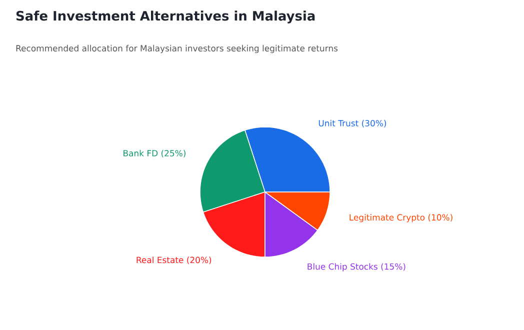 Image resolution: width=524 pixels, height=330 pixels. What do you see at coordinates (401, 218) in the screenshot?
I see `slice-label: Legitimate Crypto (10%)` at bounding box center [401, 218].